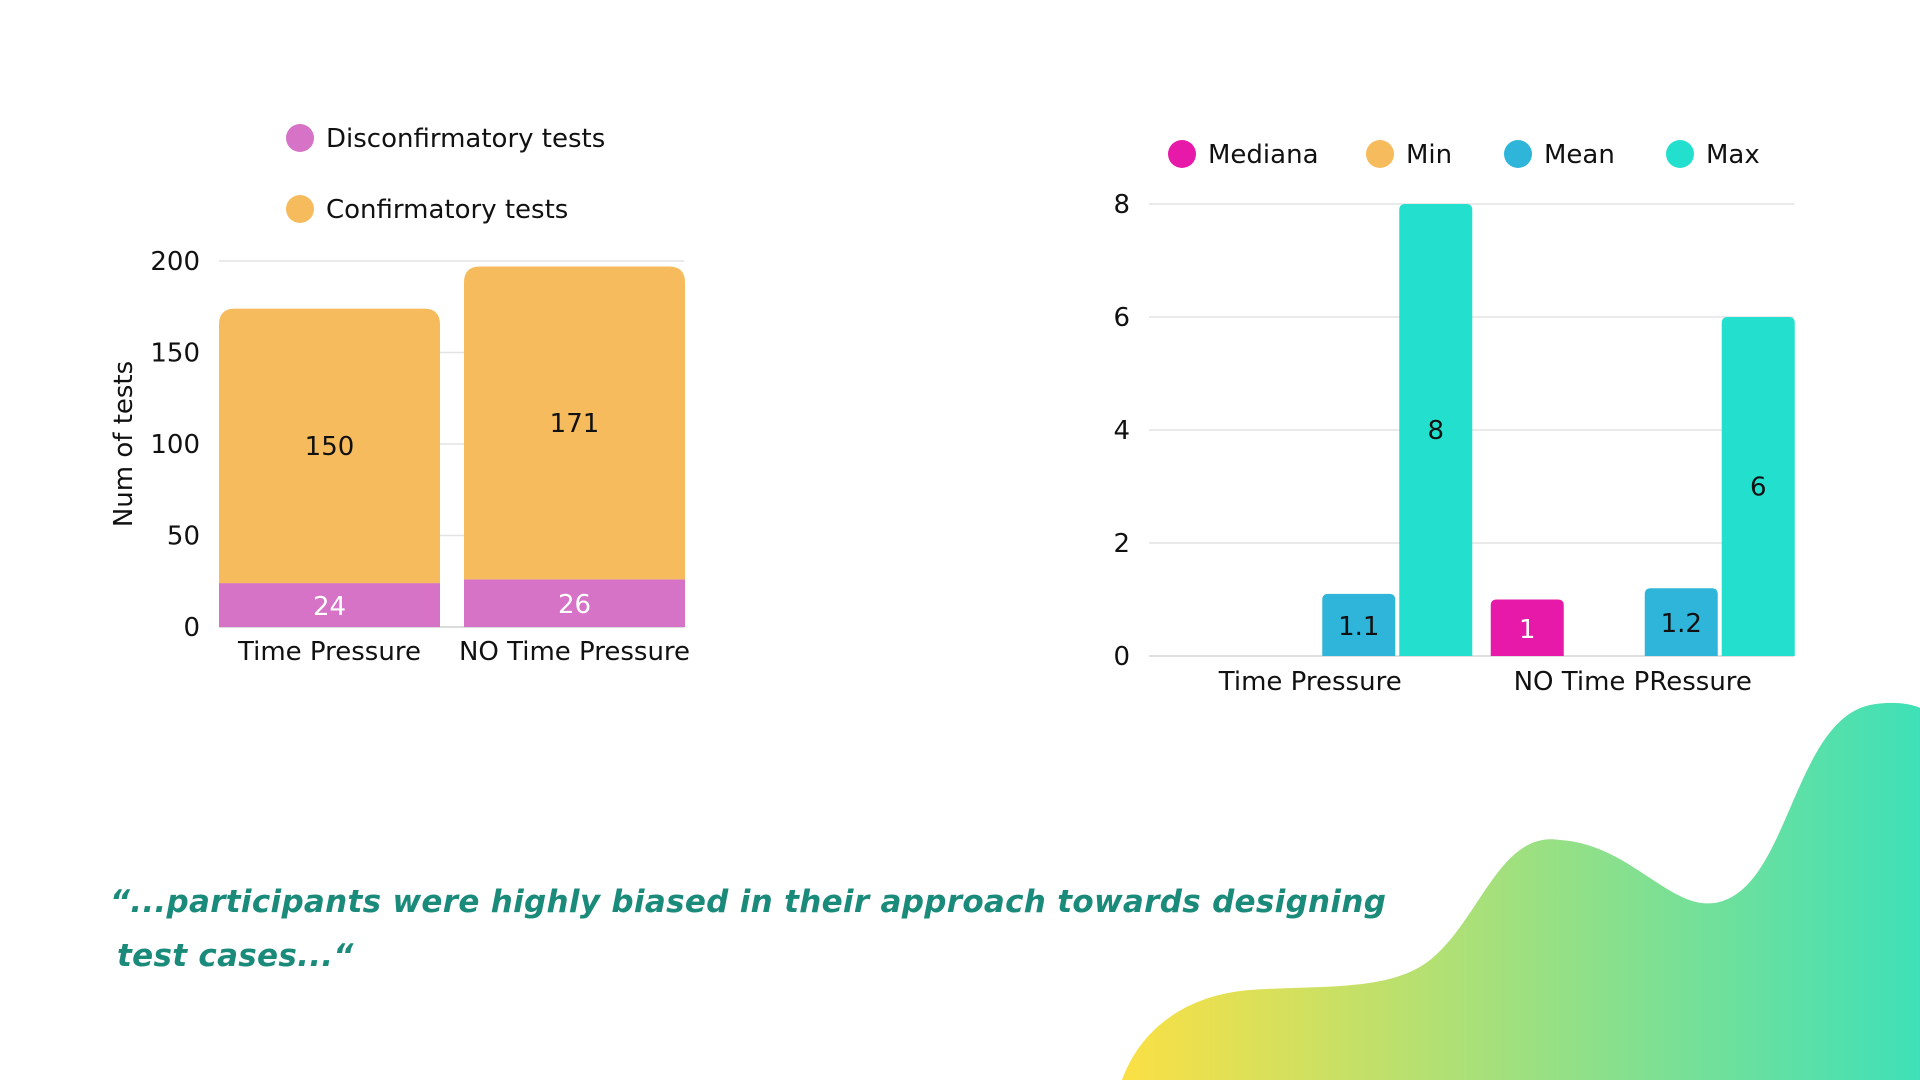 This screenshot has width=1920, height=1080. What do you see at coordinates (1485, 682) in the screenshot?
I see `x-axis-ticks: Time Pressure NO Time PRessure` at bounding box center [1485, 682].